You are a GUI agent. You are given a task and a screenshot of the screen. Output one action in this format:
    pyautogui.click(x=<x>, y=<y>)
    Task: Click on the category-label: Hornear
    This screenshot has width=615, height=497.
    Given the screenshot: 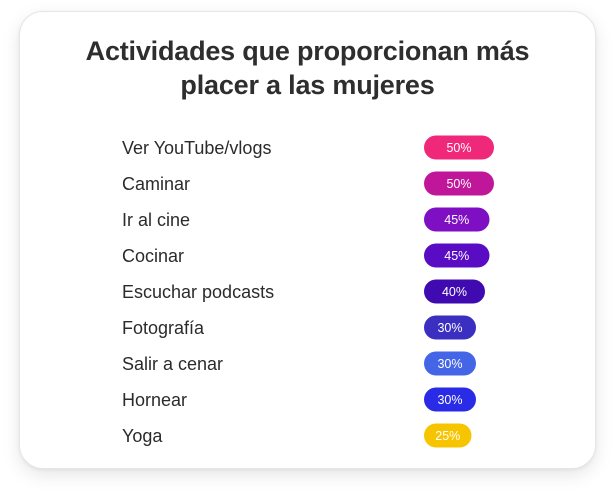 What is the action you would take?
    pyautogui.click(x=154, y=400)
    